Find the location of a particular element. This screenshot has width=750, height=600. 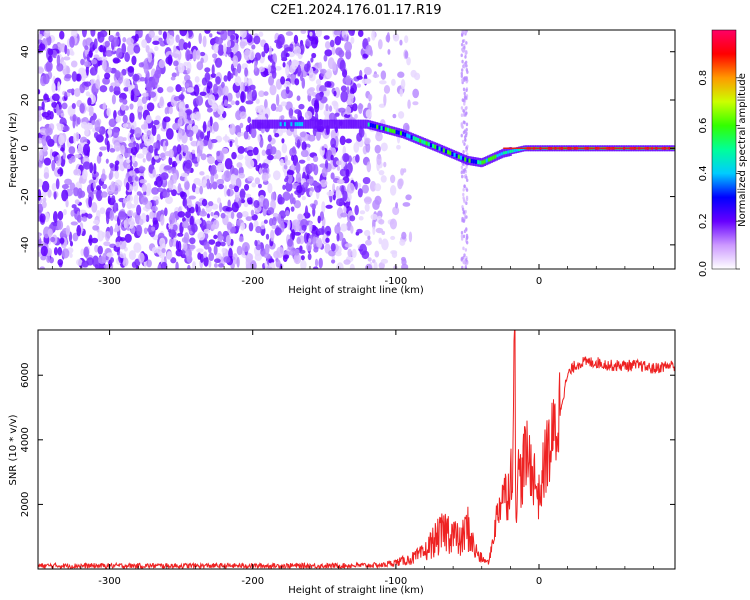

y-tick-label: 4000 is located at coordinates (25, 439).